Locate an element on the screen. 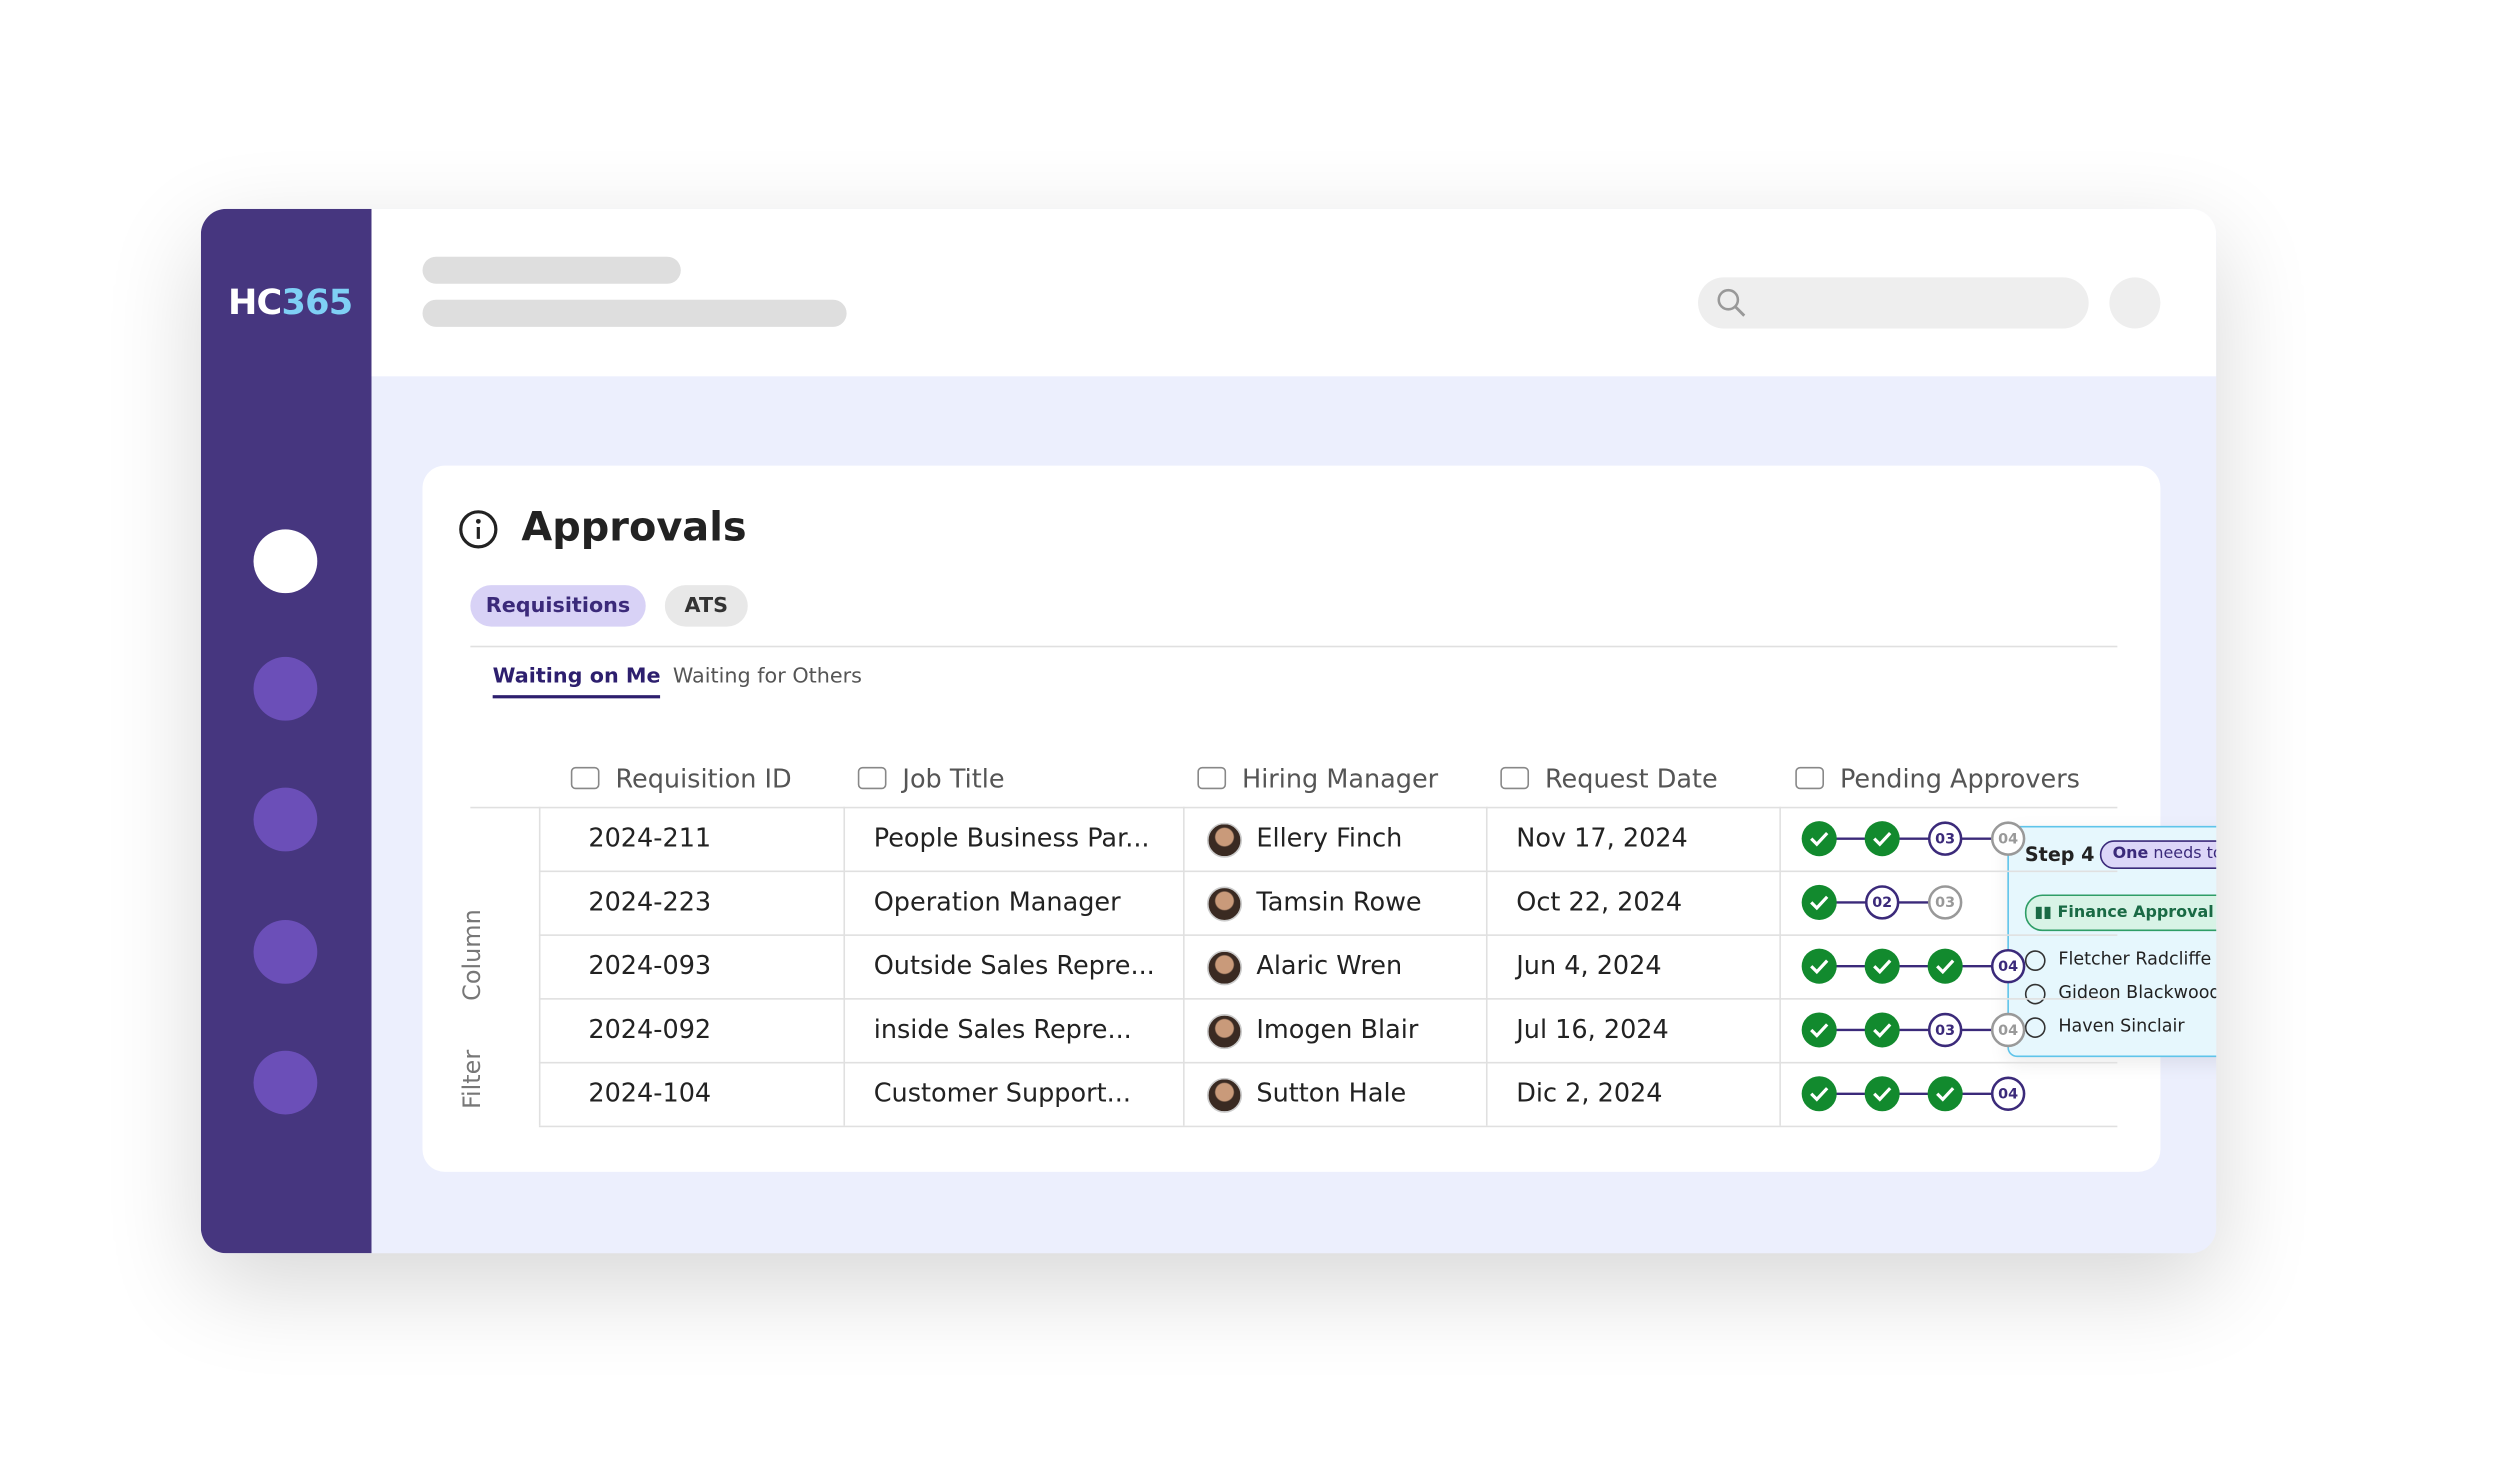 The width and height of the screenshot is (2500, 1463). request-date: Jul 16, 2024 is located at coordinates (1592, 1029).